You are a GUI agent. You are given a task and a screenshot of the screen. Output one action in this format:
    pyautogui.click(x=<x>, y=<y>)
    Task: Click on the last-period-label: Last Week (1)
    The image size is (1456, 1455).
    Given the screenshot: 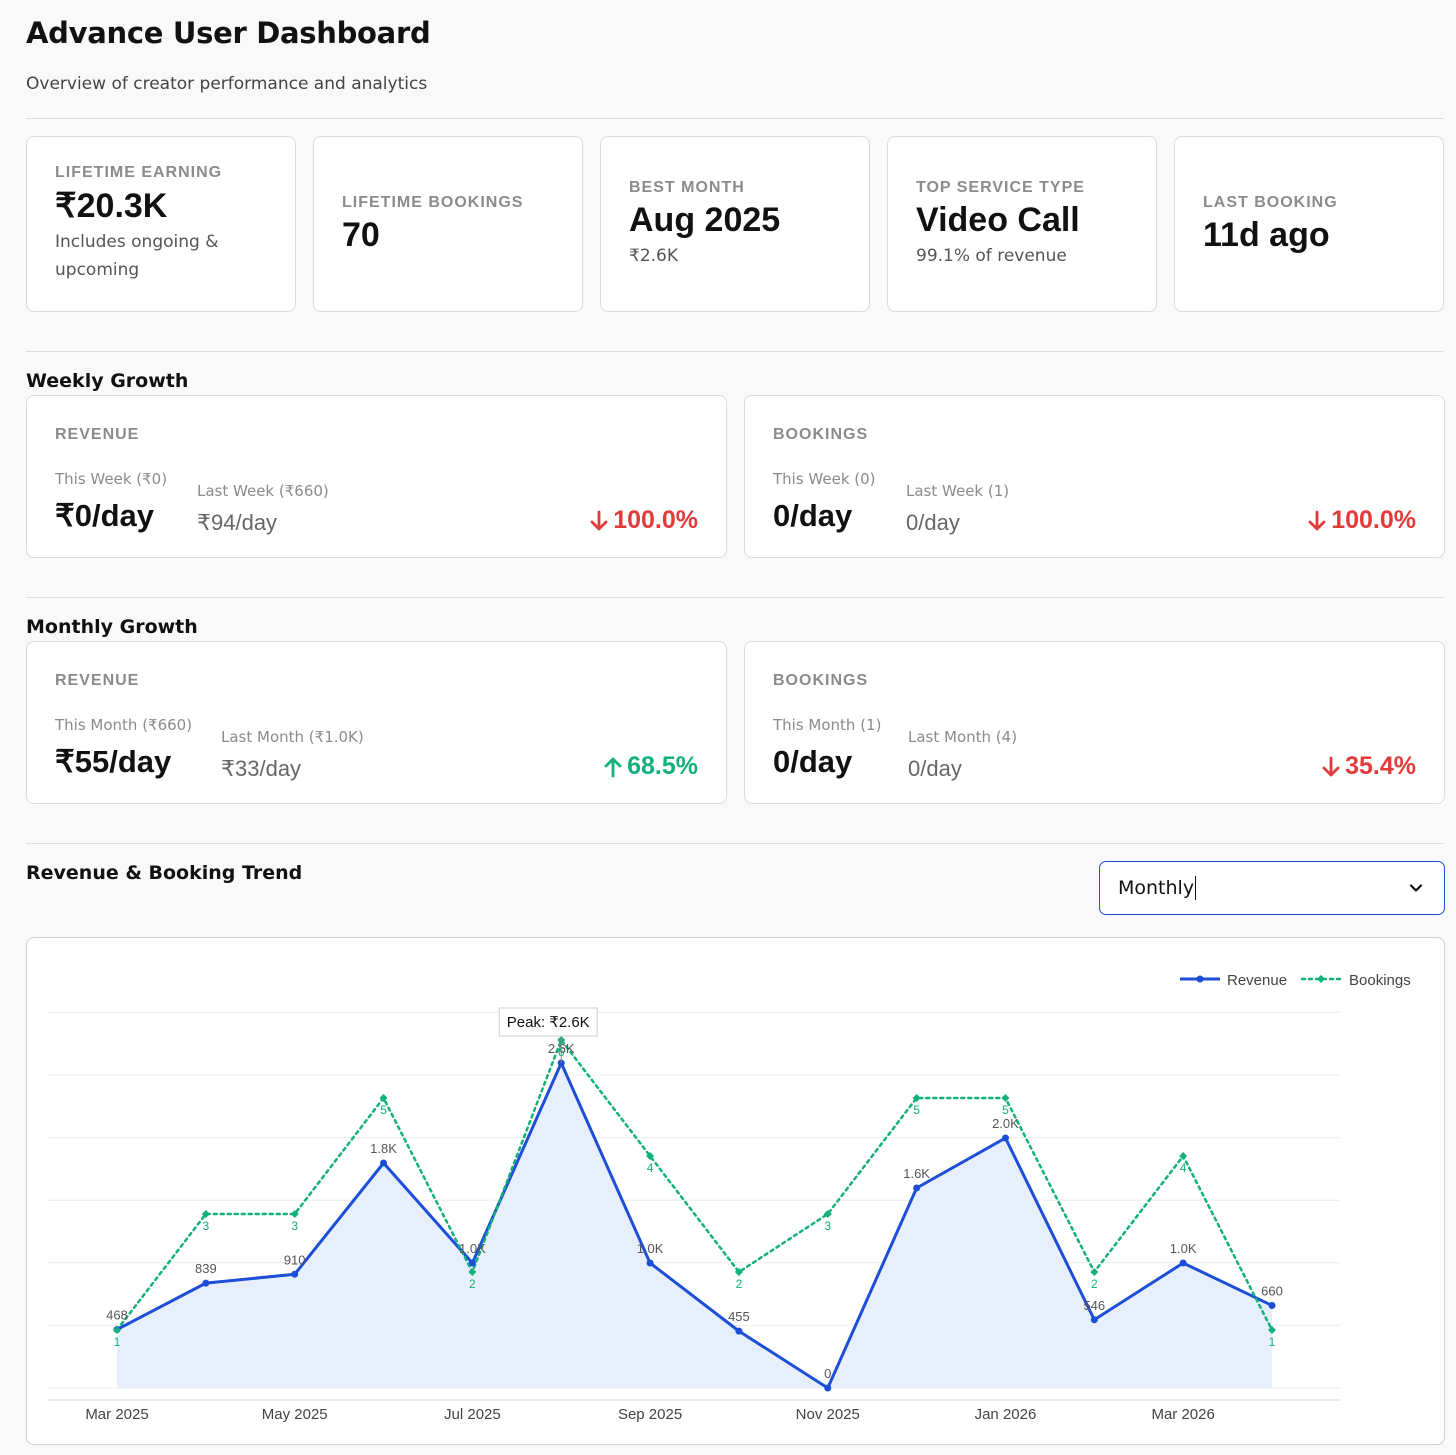 What is the action you would take?
    pyautogui.click(x=958, y=491)
    